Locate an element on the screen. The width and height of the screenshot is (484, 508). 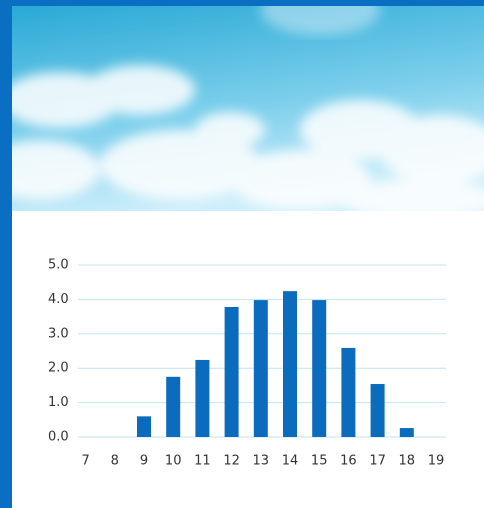
x-tick-label: 13 is located at coordinates (261, 461).